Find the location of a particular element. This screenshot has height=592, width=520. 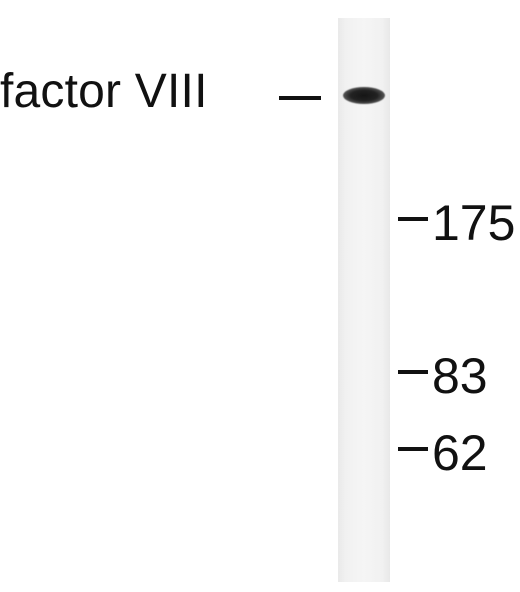

marker-value: 62 is located at coordinates (460, 452).